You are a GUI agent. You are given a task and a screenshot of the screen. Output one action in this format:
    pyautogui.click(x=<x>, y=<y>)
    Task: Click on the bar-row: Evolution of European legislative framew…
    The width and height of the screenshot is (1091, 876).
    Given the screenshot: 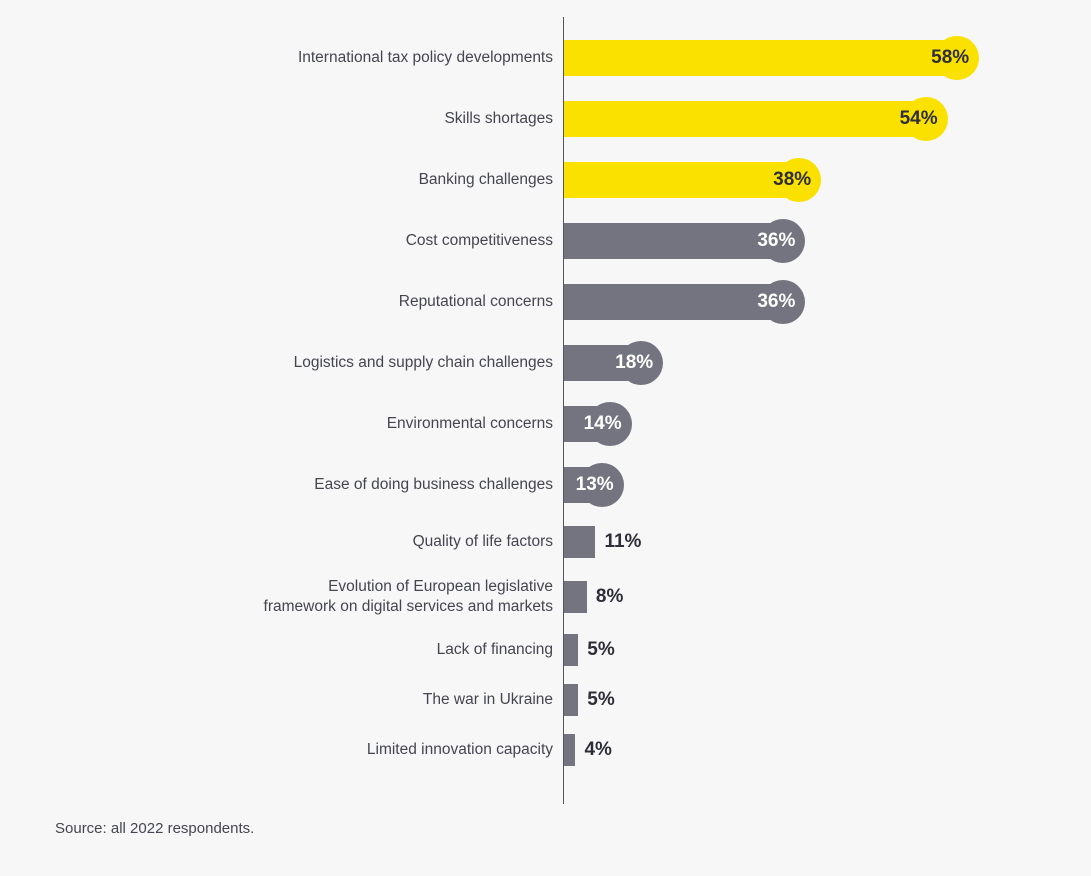 What is the action you would take?
    pyautogui.click(x=545, y=597)
    